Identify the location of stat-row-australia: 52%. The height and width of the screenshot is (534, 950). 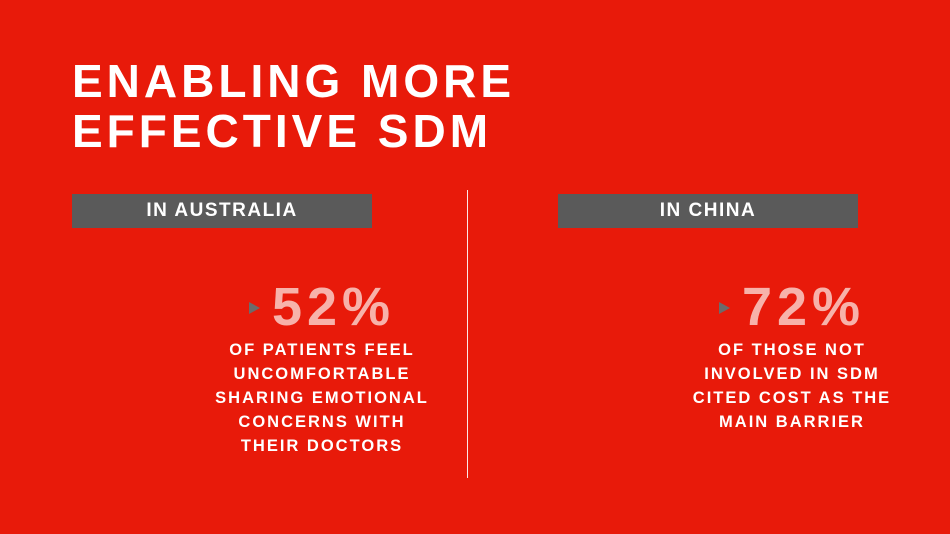
(322, 307).